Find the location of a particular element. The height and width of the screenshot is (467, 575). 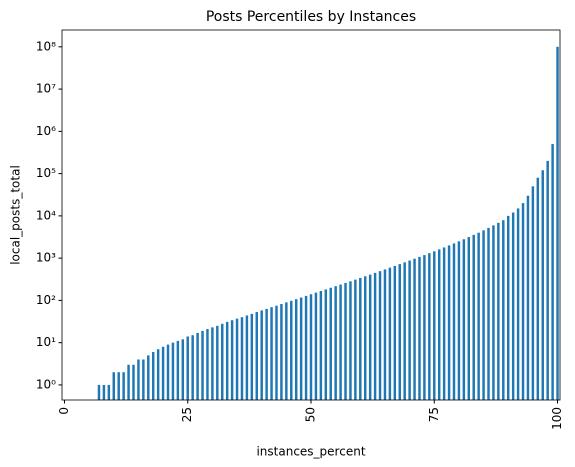

y-tick-label: 10⁸ is located at coordinates (46, 46).